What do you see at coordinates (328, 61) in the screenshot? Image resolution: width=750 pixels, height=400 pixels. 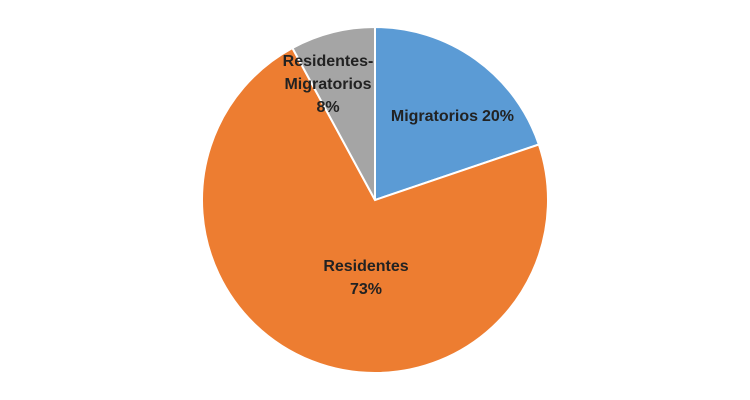 I see `label-line: Residentes-` at bounding box center [328, 61].